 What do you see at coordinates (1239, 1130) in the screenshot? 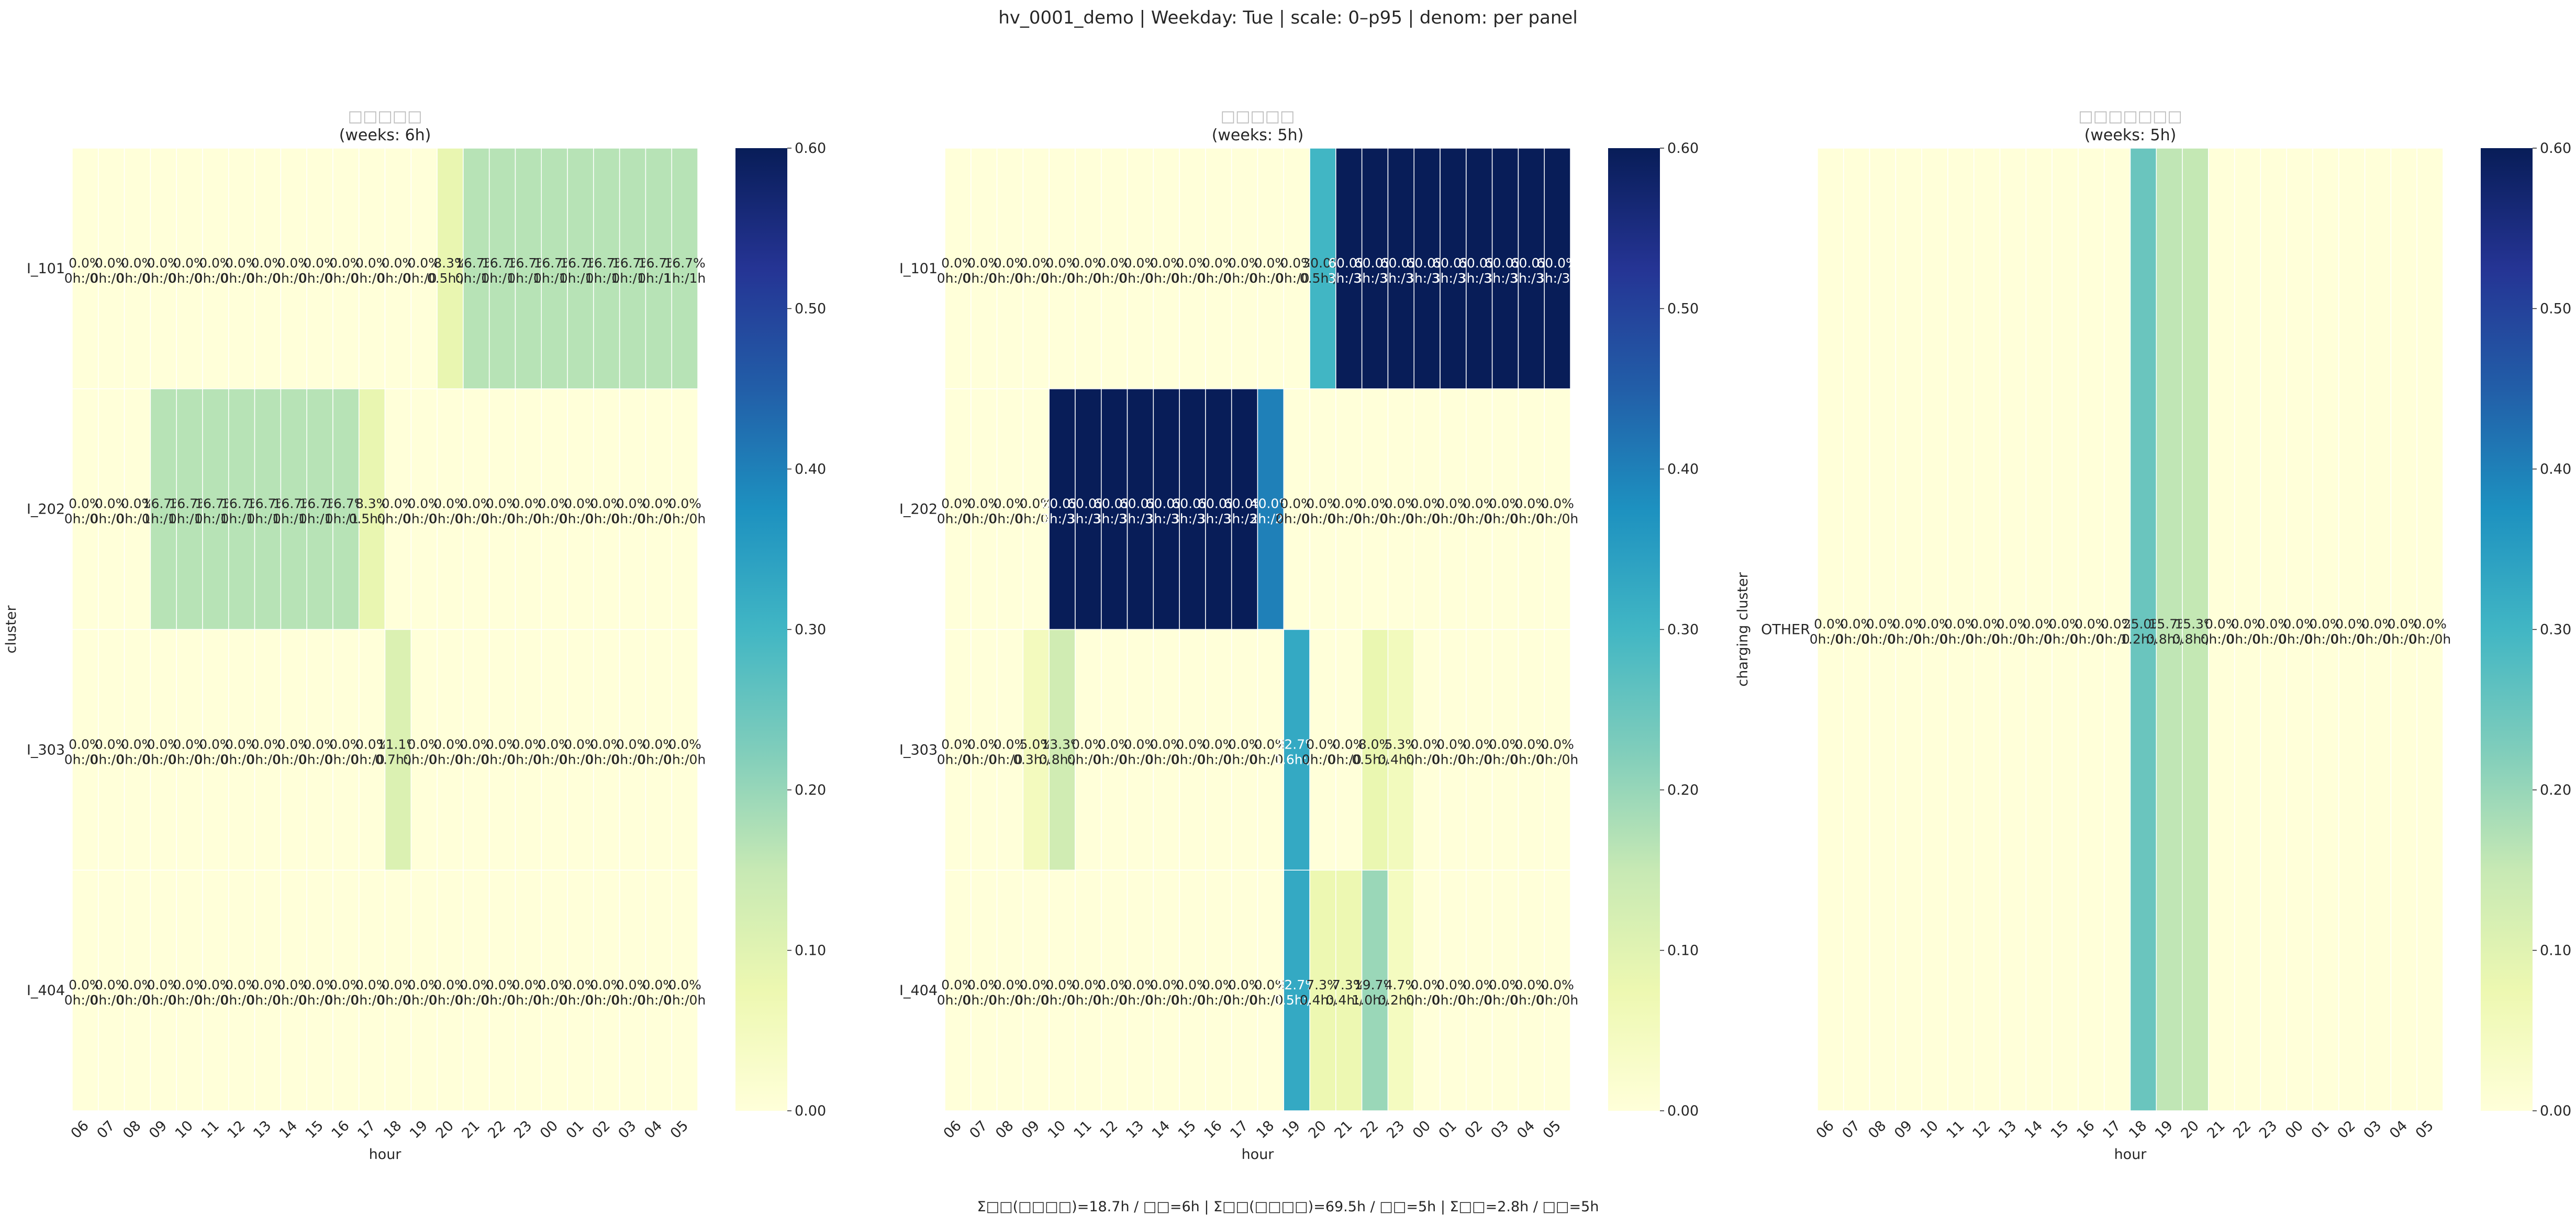
I see `x-tick-label: 17` at bounding box center [1239, 1130].